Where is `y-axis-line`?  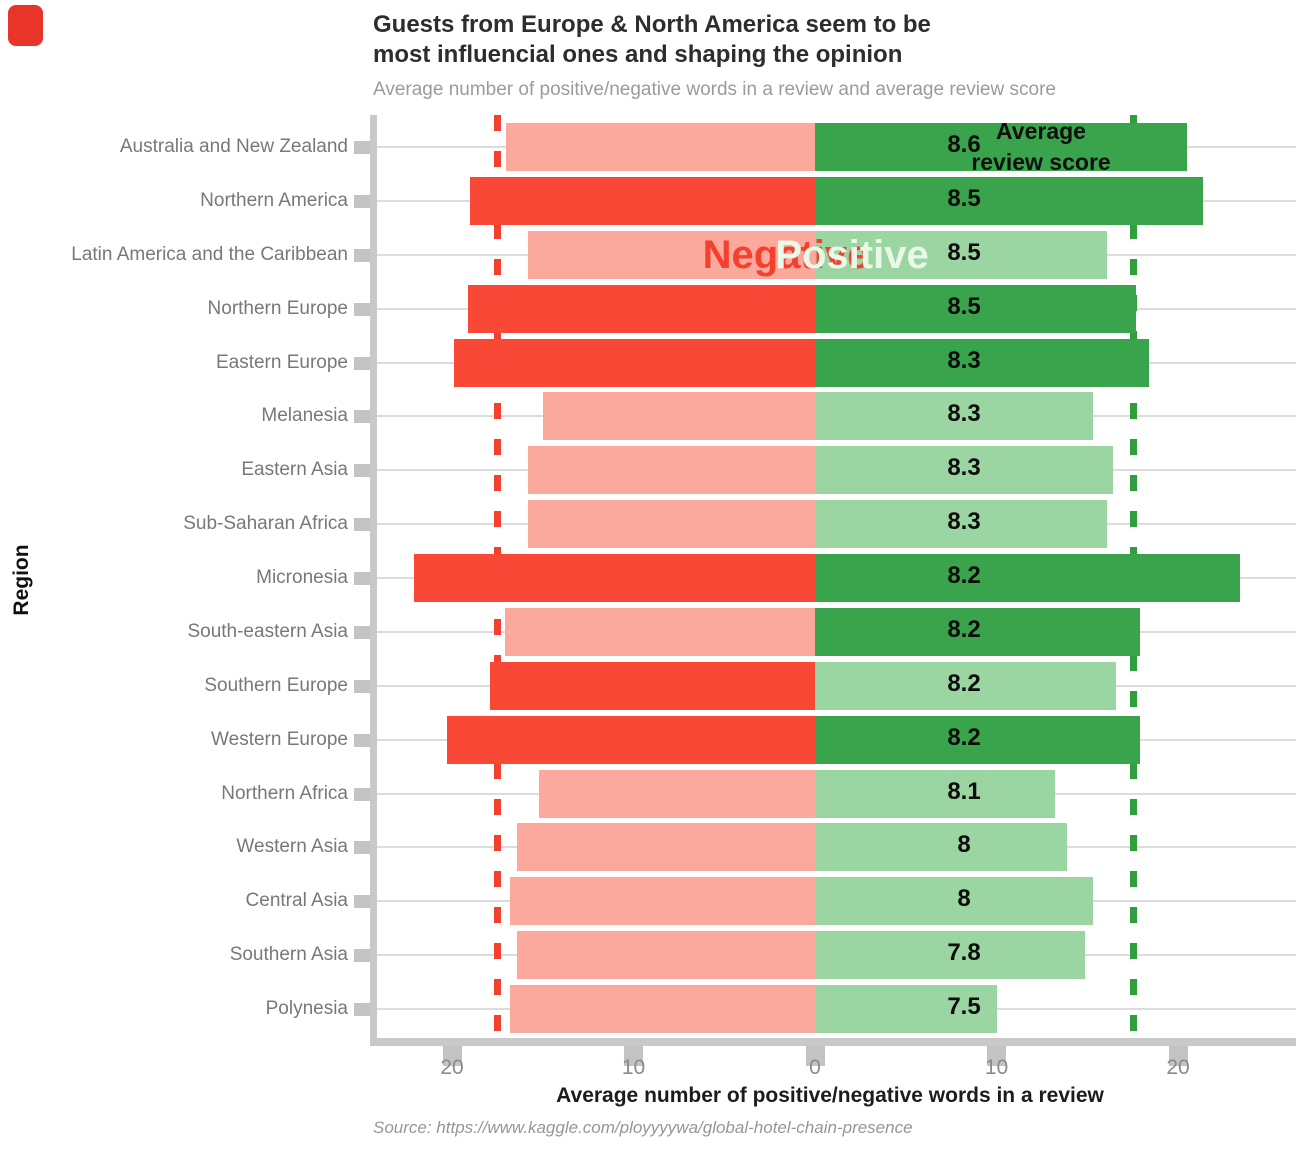
y-axis-line is located at coordinates (373, 580).